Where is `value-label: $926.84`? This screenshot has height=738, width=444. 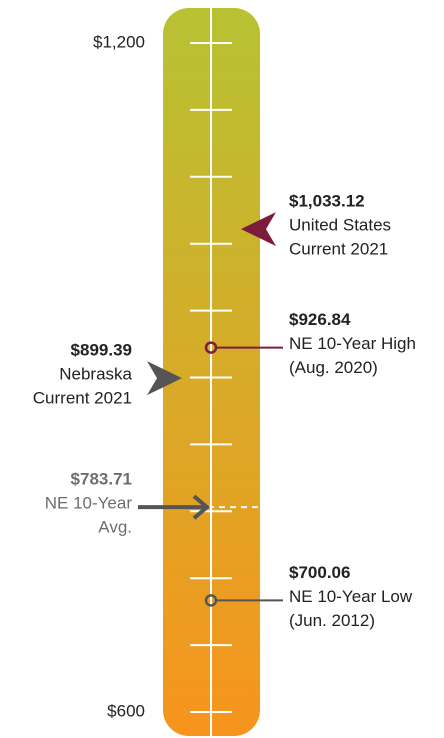 value-label: $926.84 is located at coordinates (320, 319).